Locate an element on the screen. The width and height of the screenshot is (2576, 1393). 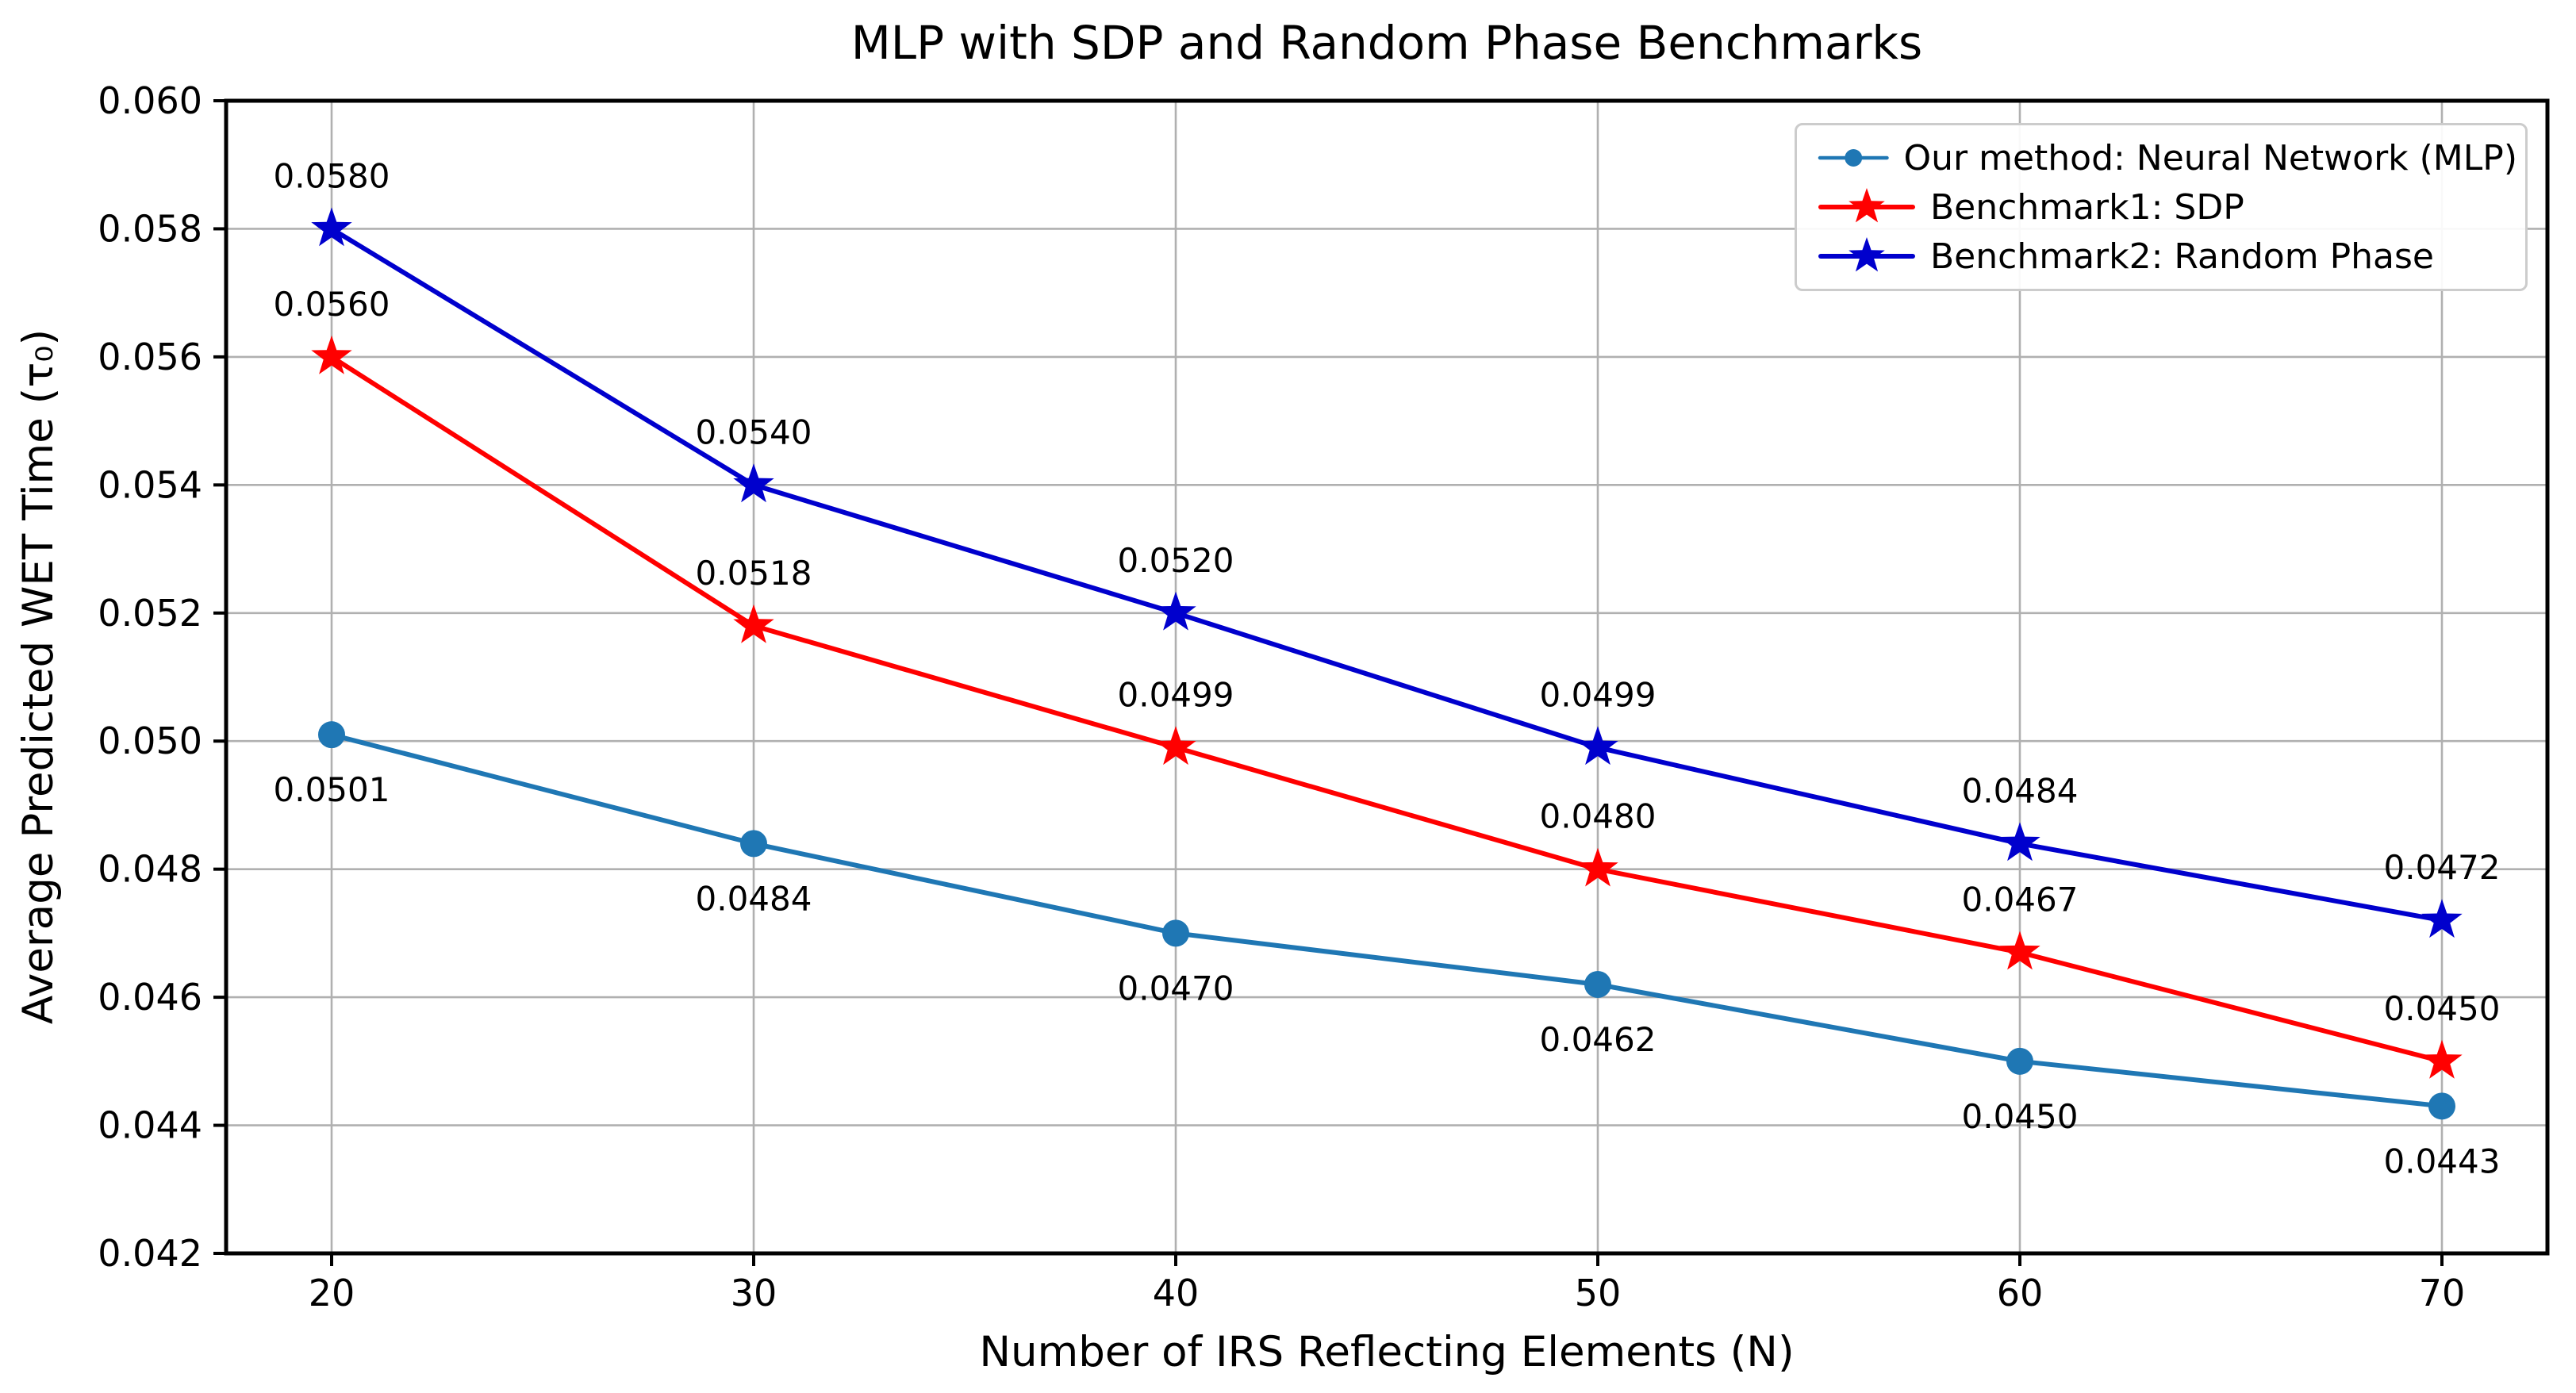
legend-entry-1: Benchmark1: SDP is located at coordinates (2167, 207).